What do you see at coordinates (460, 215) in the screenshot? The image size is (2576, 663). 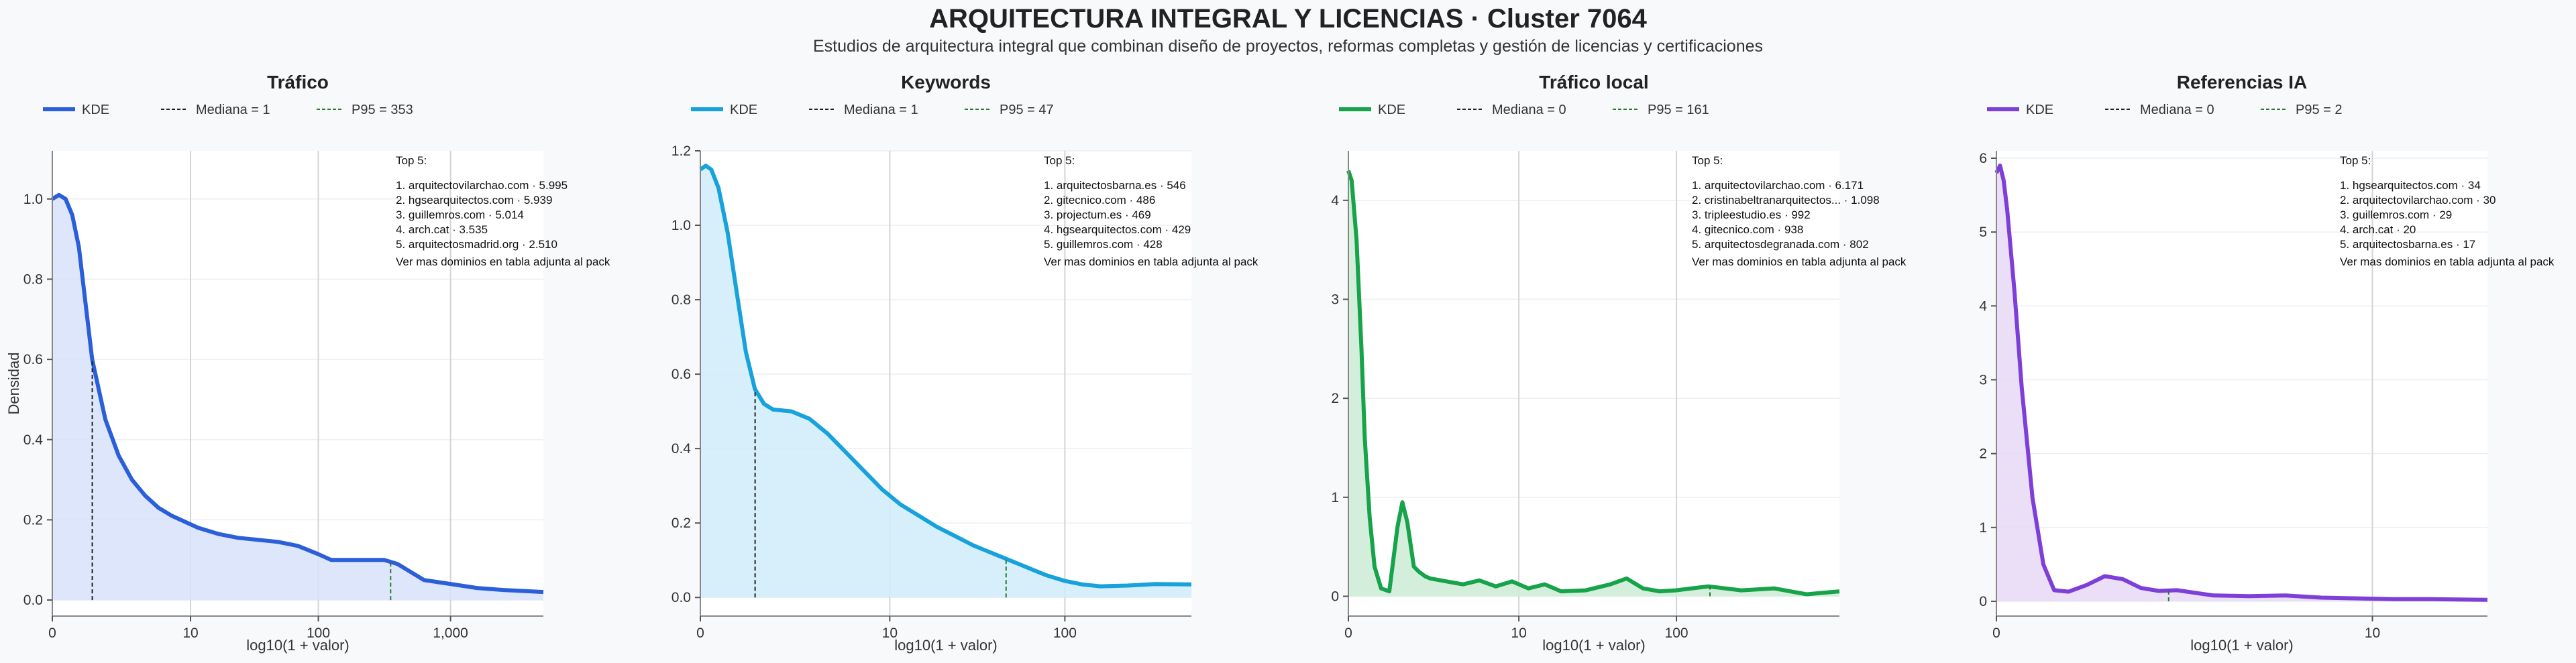 I see `top5-item: 3. guillemros.com · 5.014` at bounding box center [460, 215].